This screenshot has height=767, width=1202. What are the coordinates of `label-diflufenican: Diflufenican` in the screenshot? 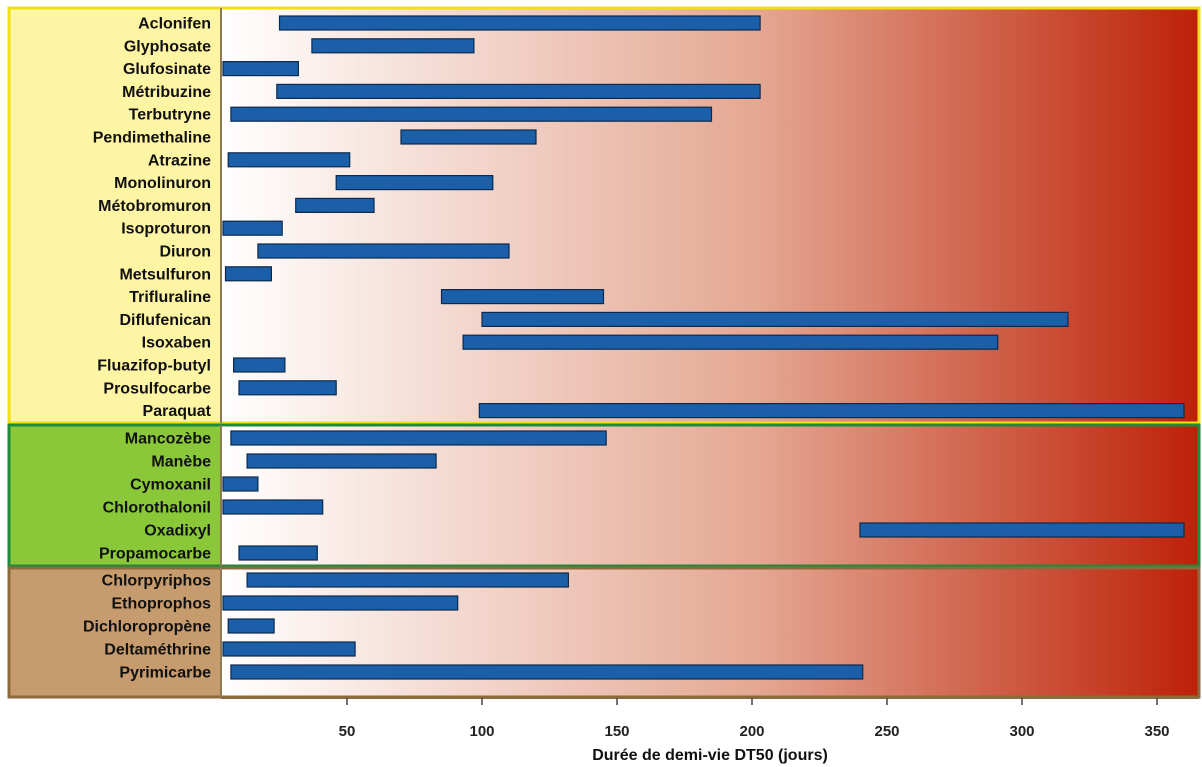 It's located at (165, 320).